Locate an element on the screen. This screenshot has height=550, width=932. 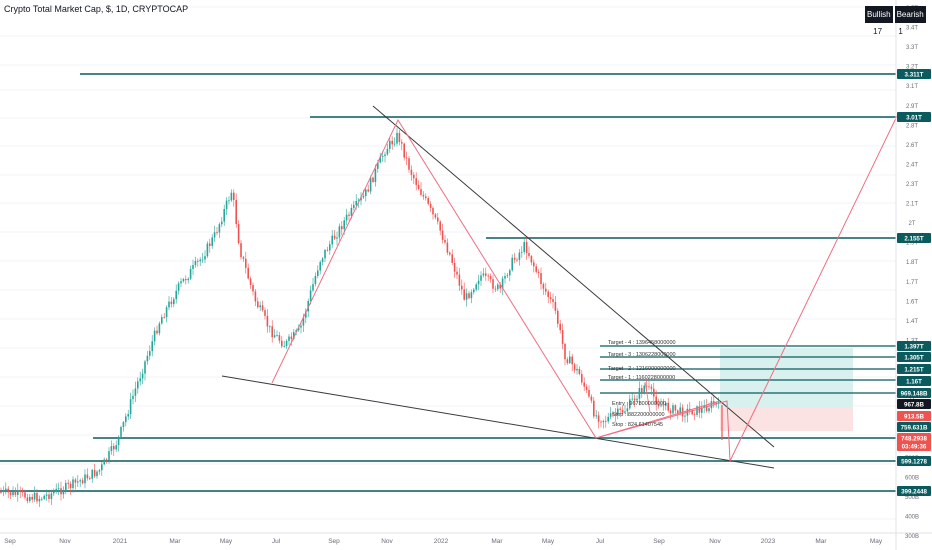
price-tick-label: 3.2T is located at coordinates (912, 68).